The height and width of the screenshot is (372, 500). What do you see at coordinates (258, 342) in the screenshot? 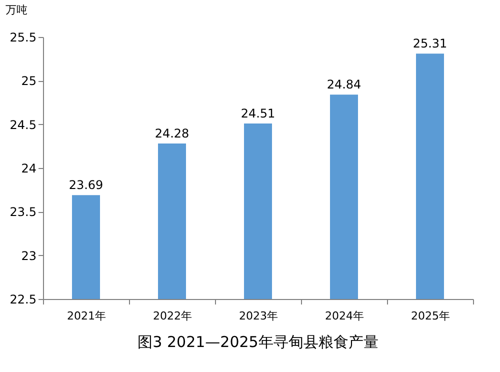
I see `text: 图3 2021—2025年寻甸县粮食产量` at bounding box center [258, 342].